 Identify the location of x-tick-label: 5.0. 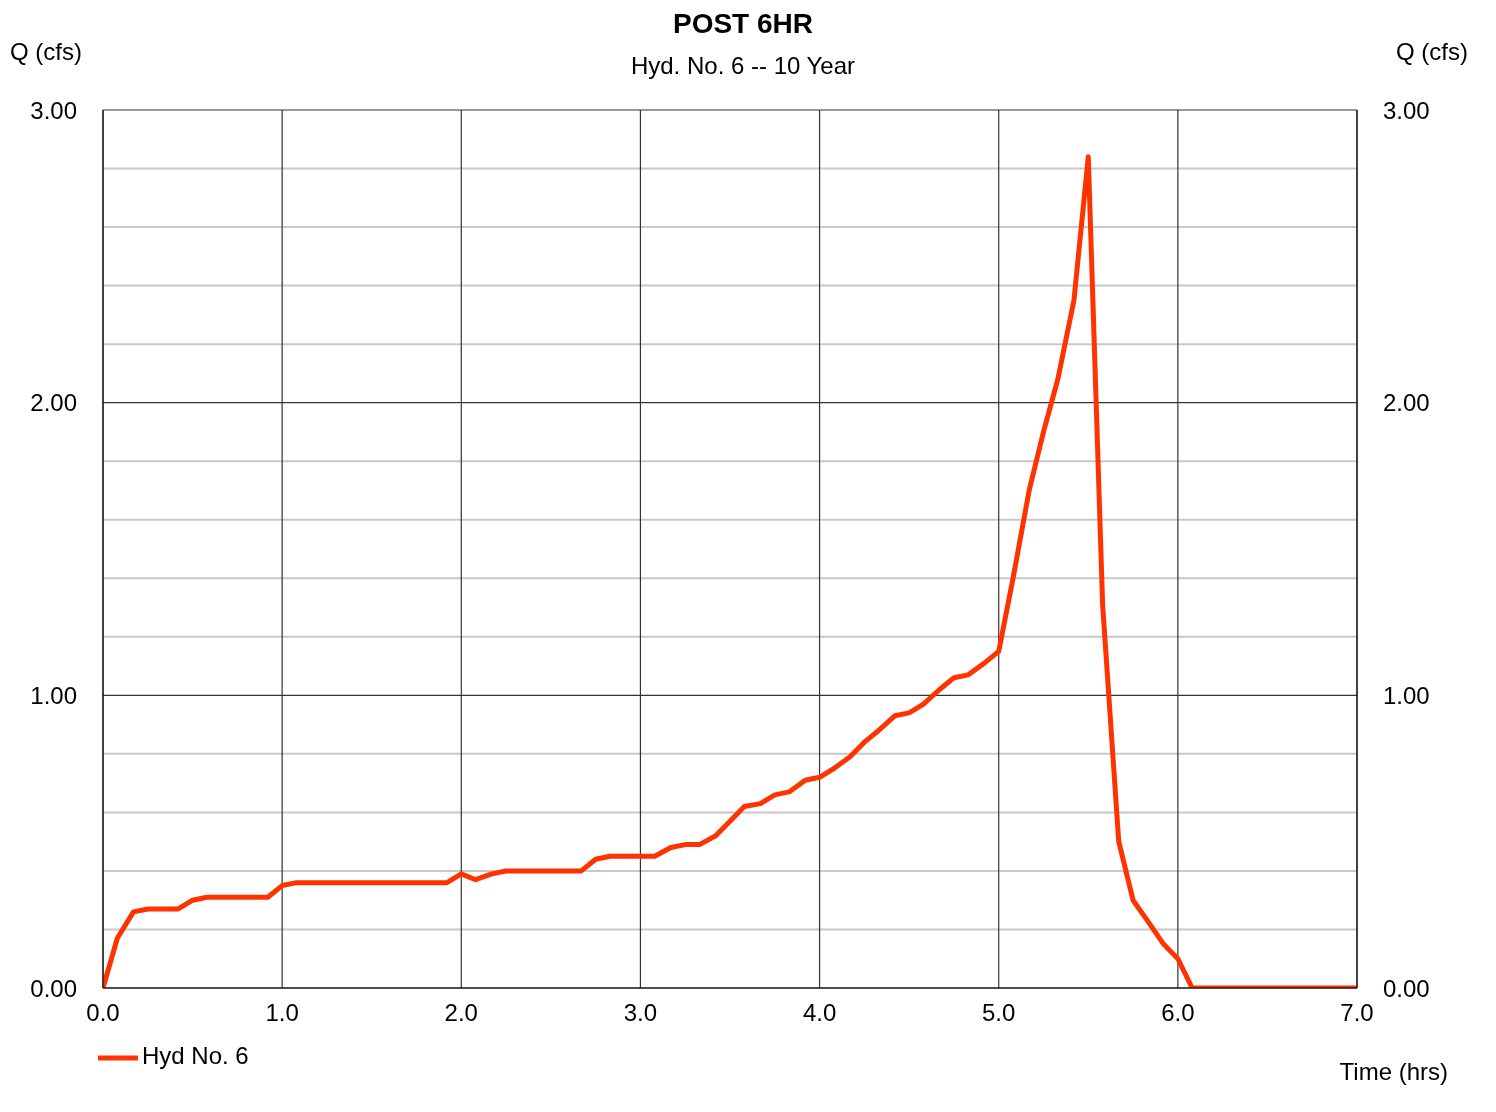
(999, 1013).